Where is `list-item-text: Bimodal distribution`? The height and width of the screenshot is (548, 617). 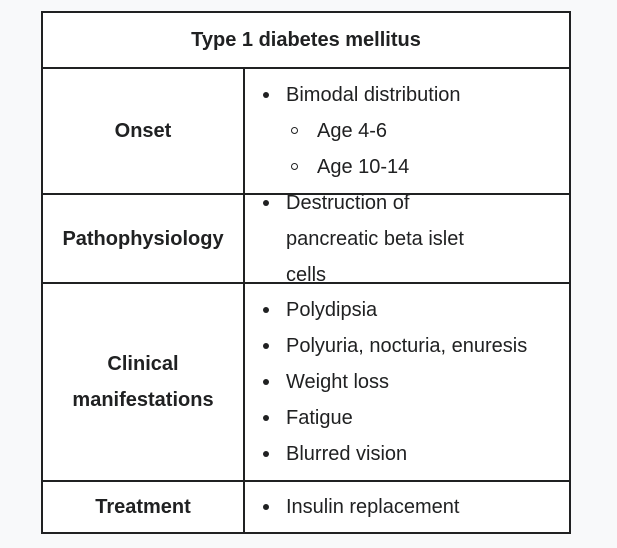 list-item-text: Bimodal distribution is located at coordinates (373, 95).